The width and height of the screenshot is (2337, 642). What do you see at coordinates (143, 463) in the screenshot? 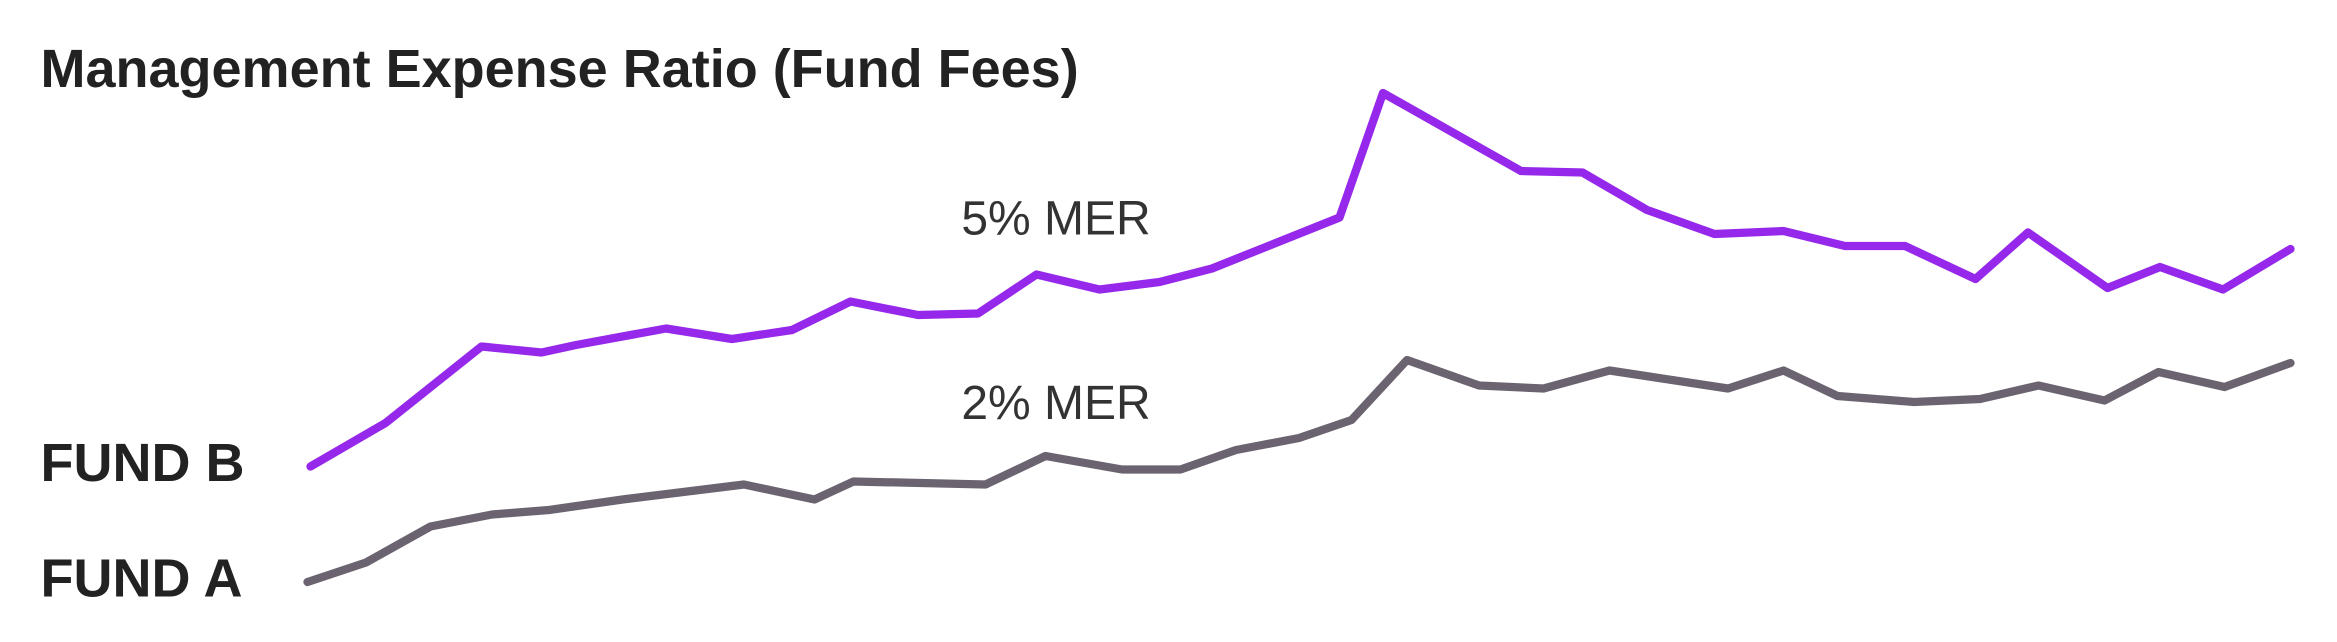
I see `series-label: FUND B` at bounding box center [143, 463].